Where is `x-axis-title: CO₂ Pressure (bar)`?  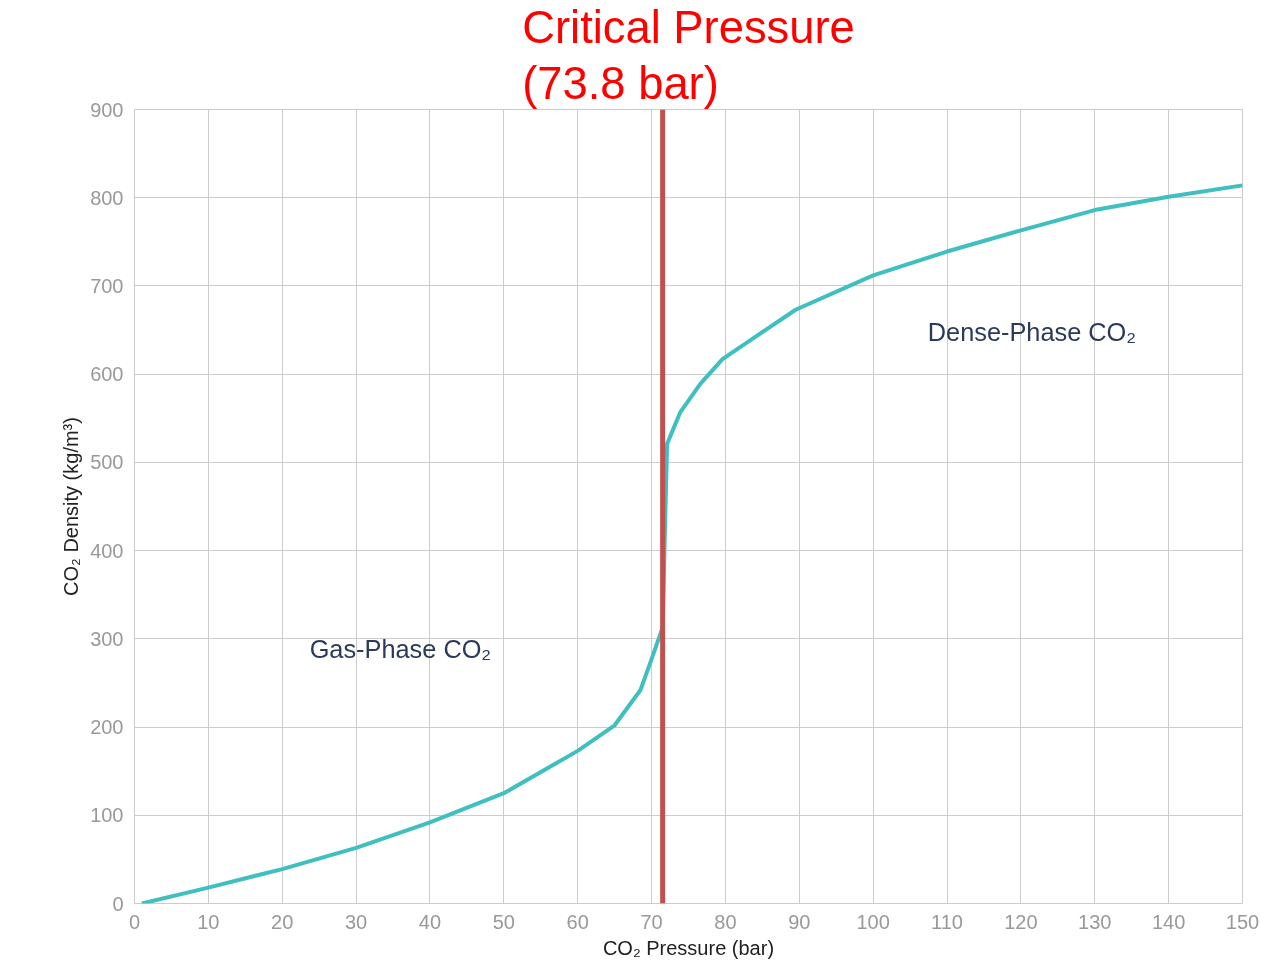
x-axis-title: CO₂ Pressure (bar) is located at coordinates (688, 947).